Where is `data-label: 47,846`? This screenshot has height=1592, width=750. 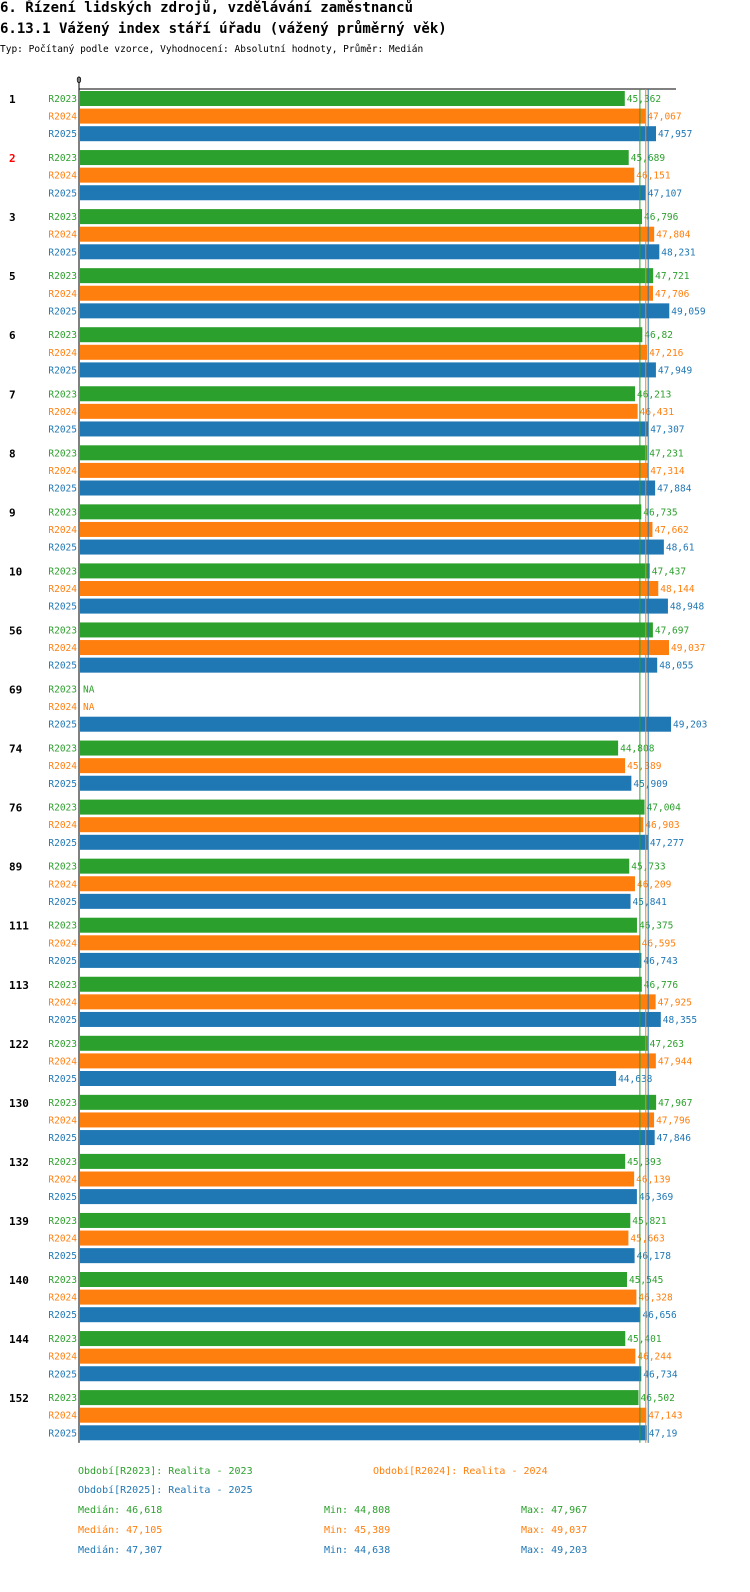
data-label: 47,846 is located at coordinates (674, 1138).